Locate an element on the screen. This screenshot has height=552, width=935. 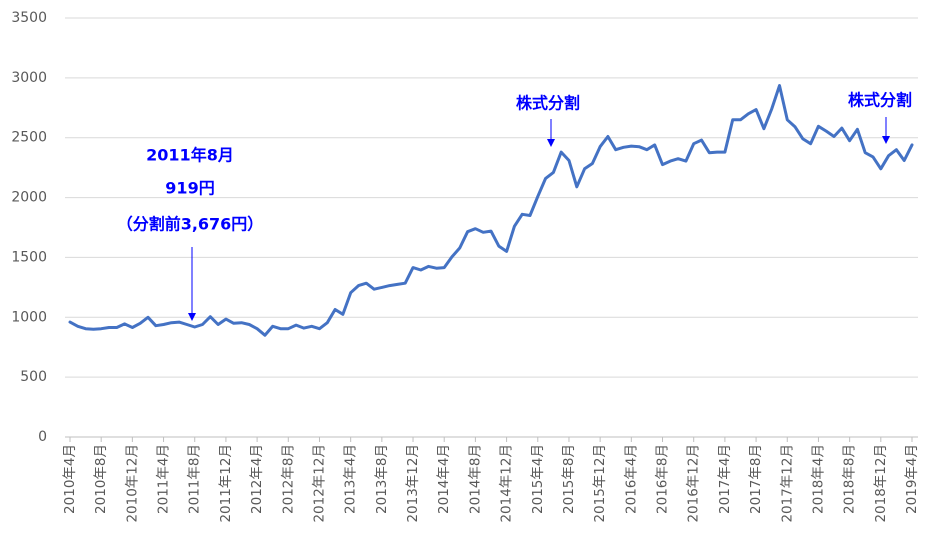
x-tick-label: 2019年4月 is located at coordinates (912, 479).